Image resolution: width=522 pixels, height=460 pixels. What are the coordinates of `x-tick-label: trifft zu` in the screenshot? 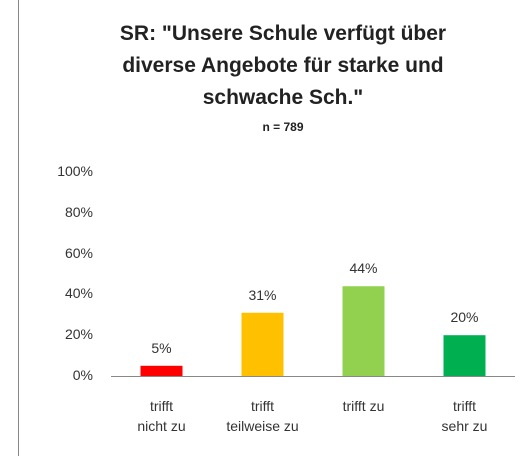 It's located at (363, 406).